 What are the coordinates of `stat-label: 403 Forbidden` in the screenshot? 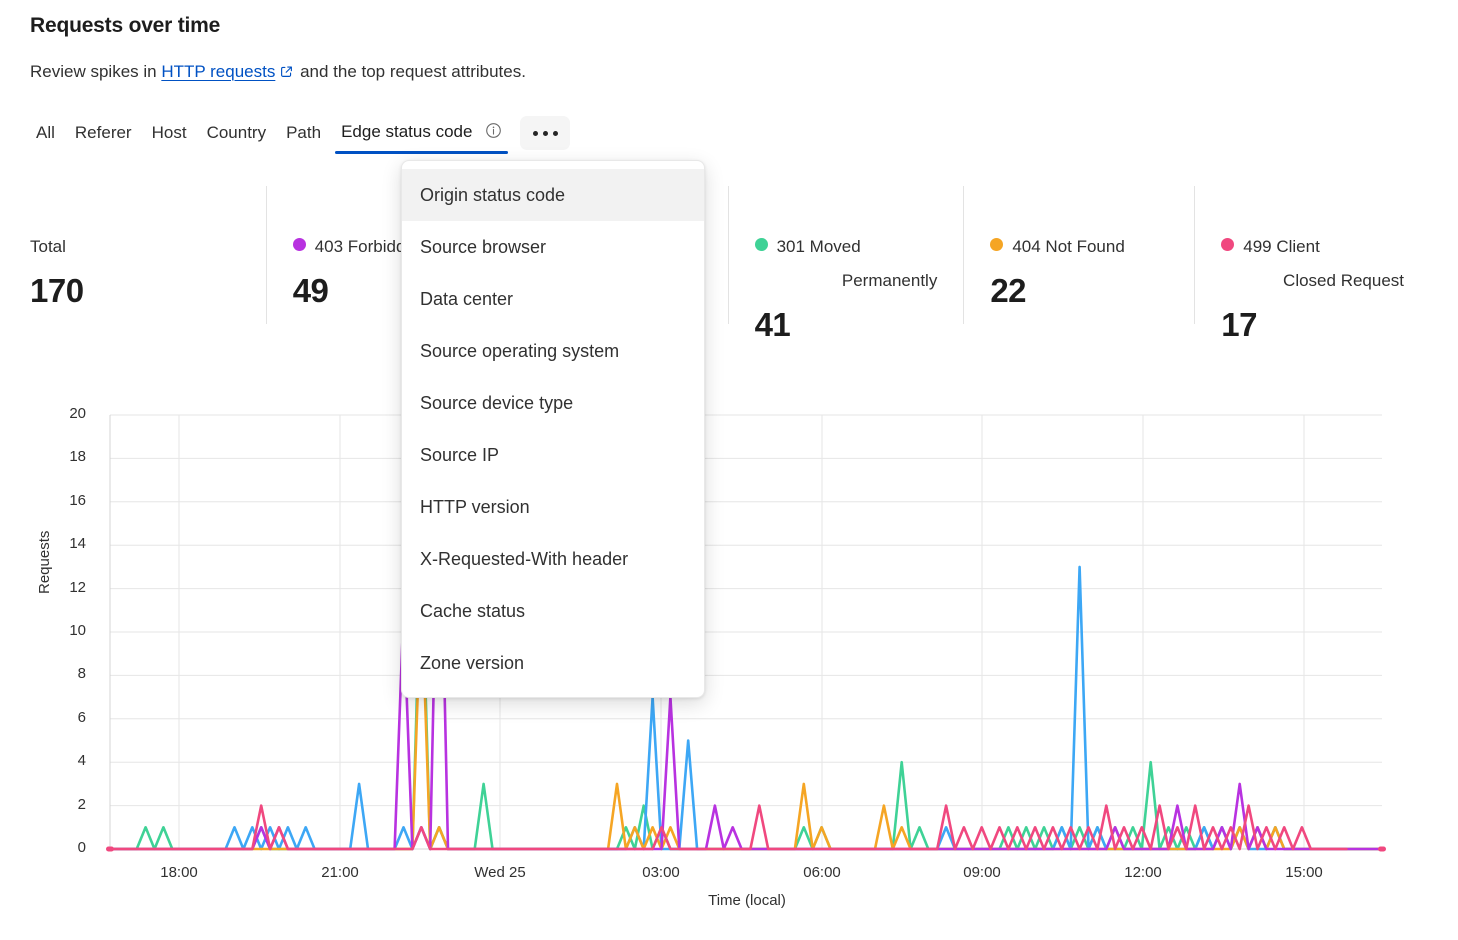 It's located at (381, 247).